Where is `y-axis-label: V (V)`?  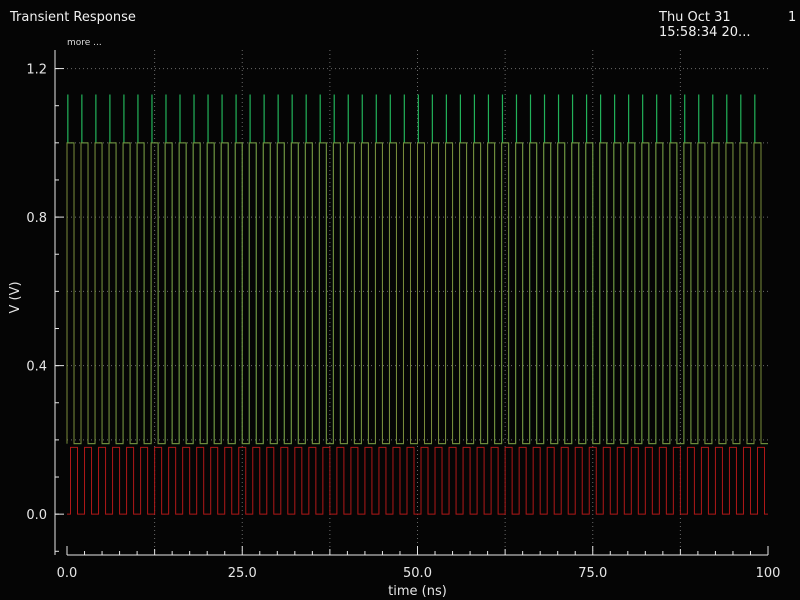 y-axis-label: V (V) is located at coordinates (15, 297).